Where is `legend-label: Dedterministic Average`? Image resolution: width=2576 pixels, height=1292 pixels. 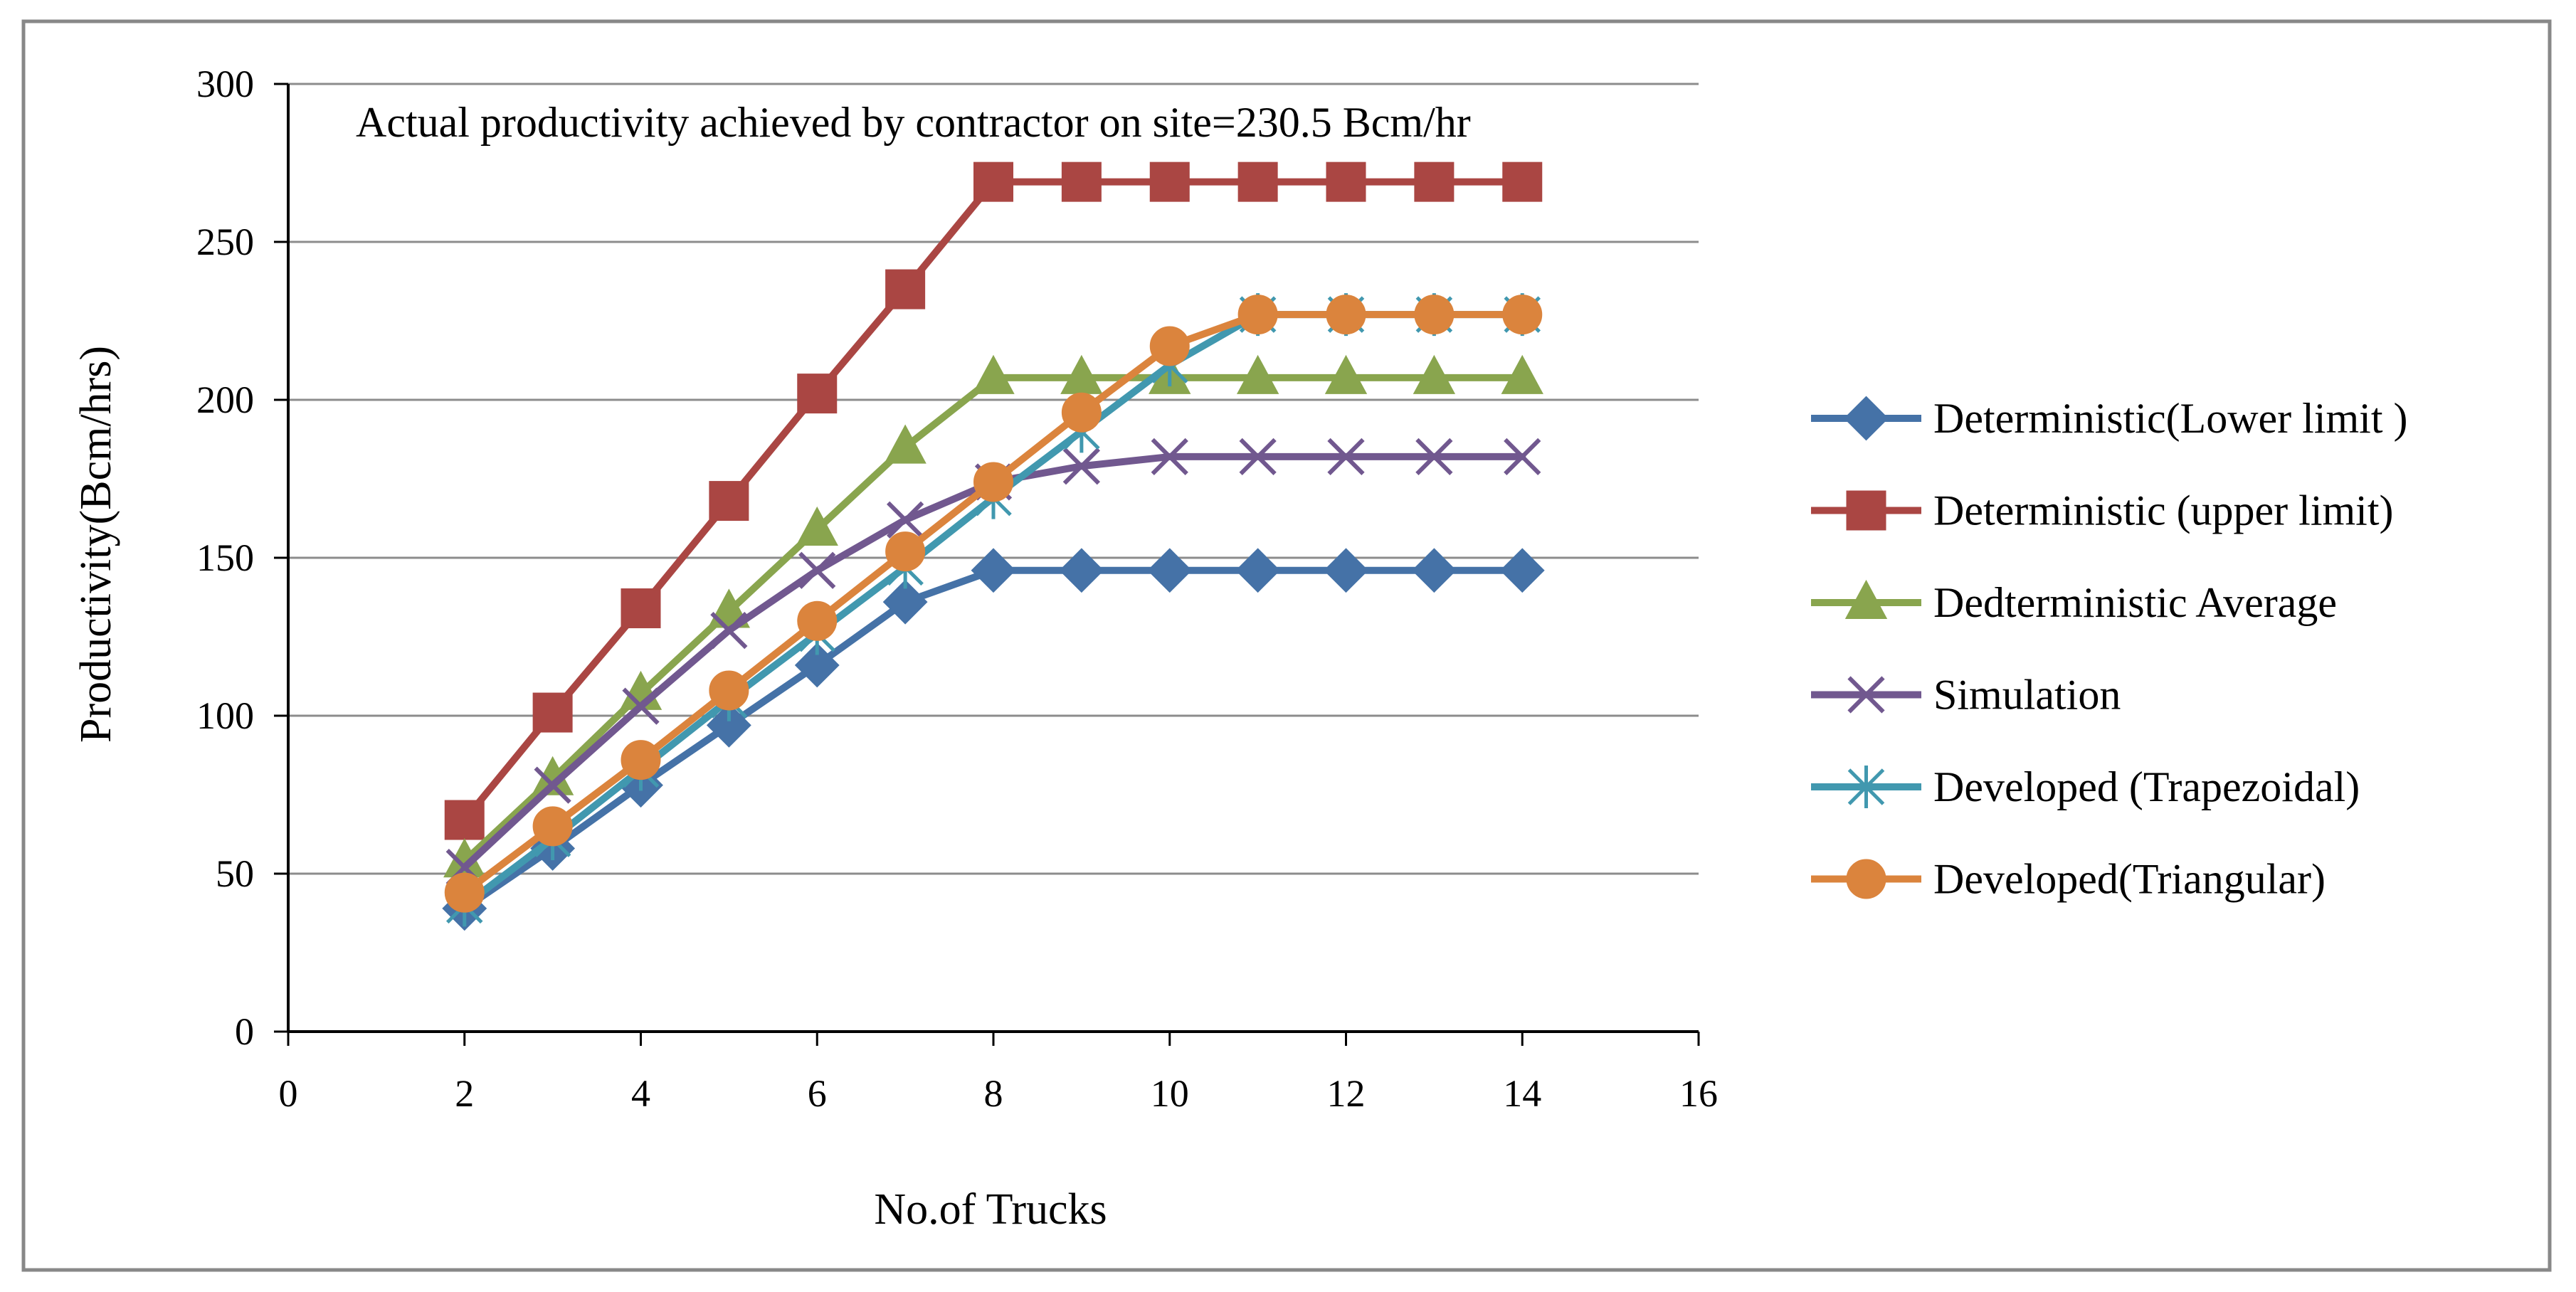
legend-label: Dedterministic Average is located at coordinates (2135, 602).